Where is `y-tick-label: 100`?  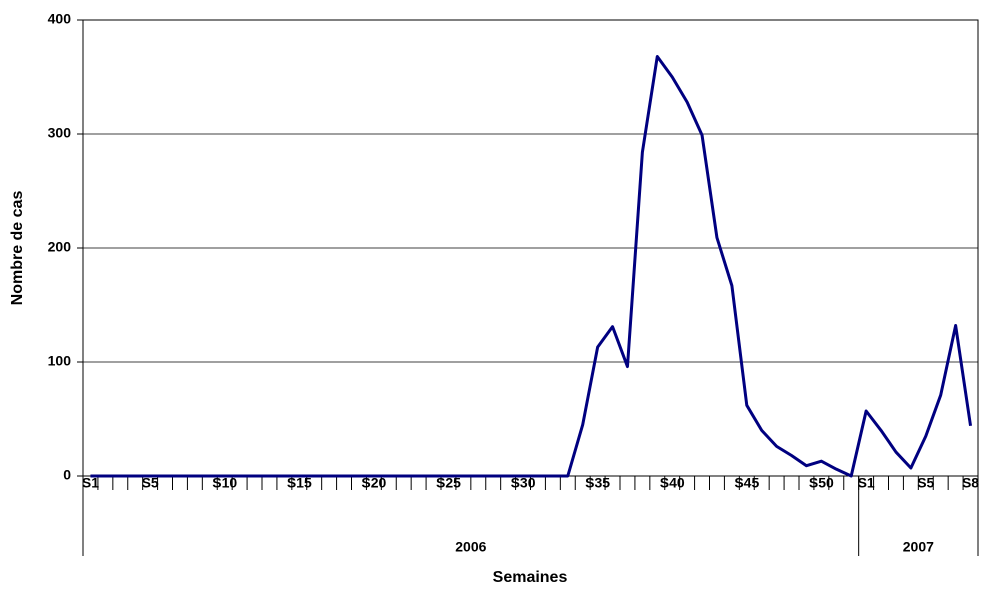
y-tick-label: 100 is located at coordinates (60, 361).